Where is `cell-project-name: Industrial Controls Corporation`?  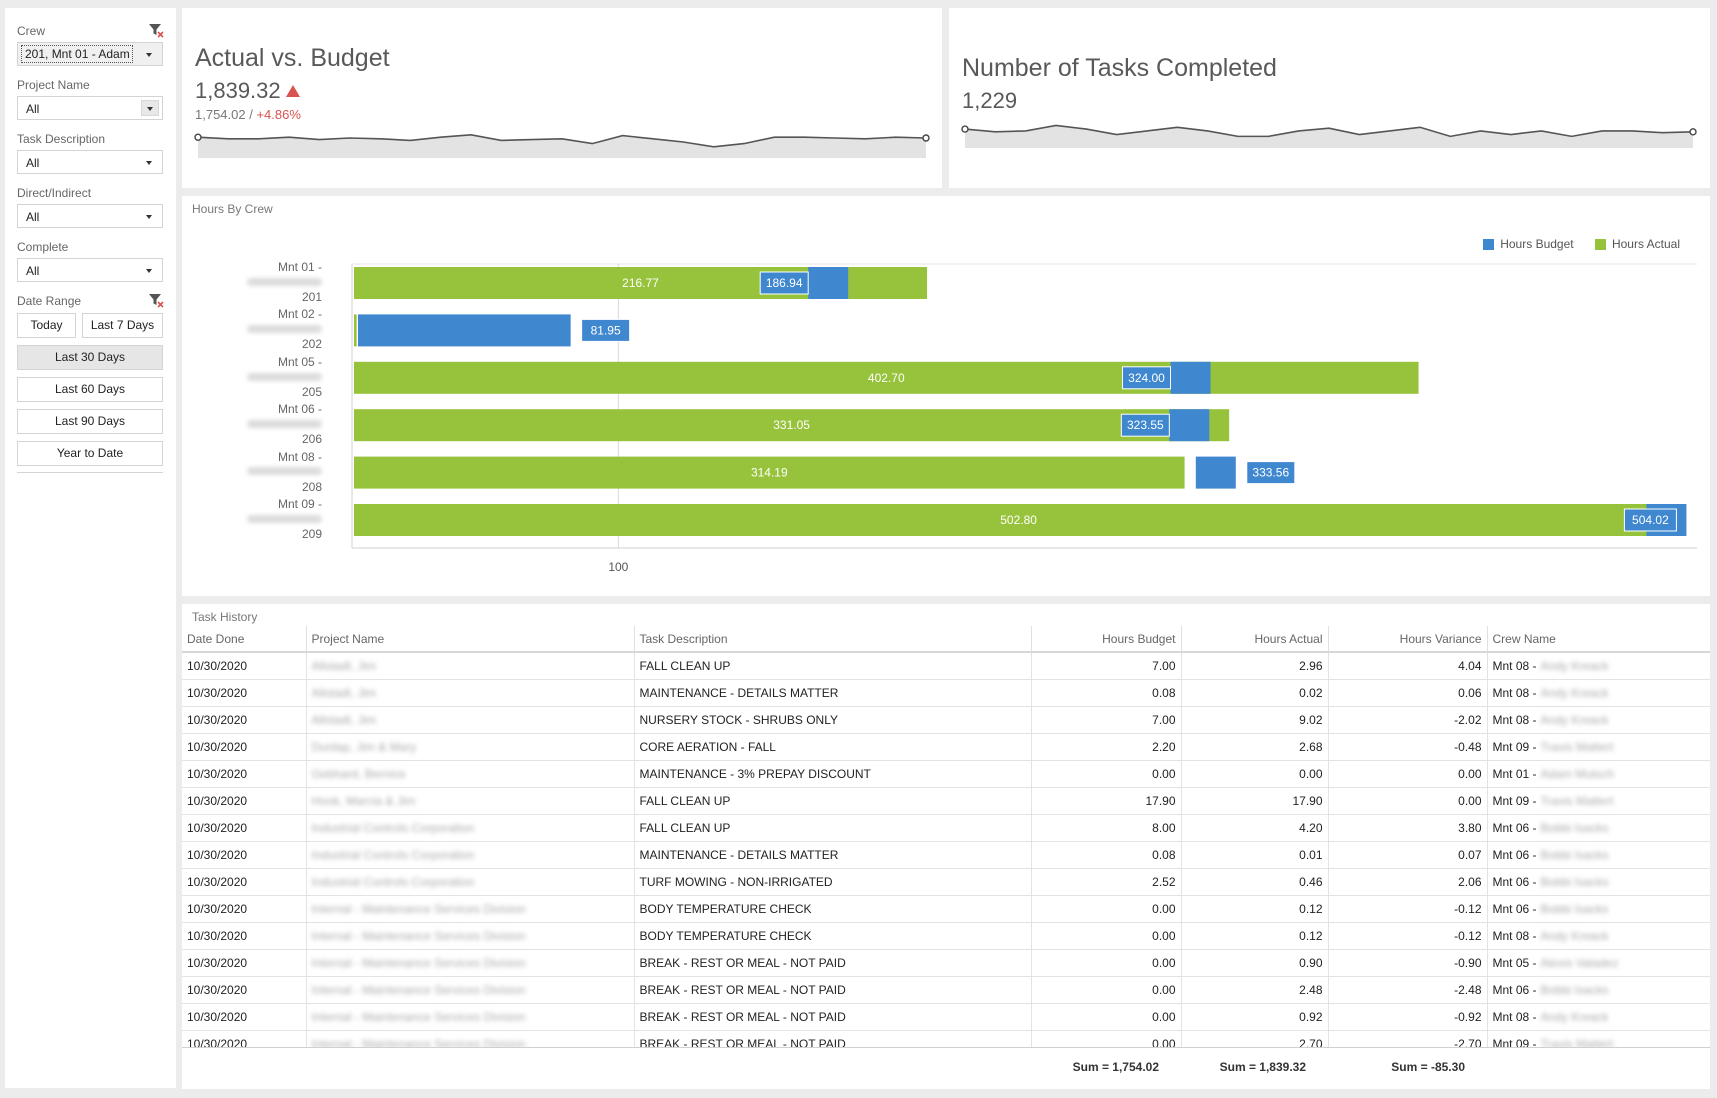
cell-project-name: Industrial Controls Corporation is located at coordinates (470, 828).